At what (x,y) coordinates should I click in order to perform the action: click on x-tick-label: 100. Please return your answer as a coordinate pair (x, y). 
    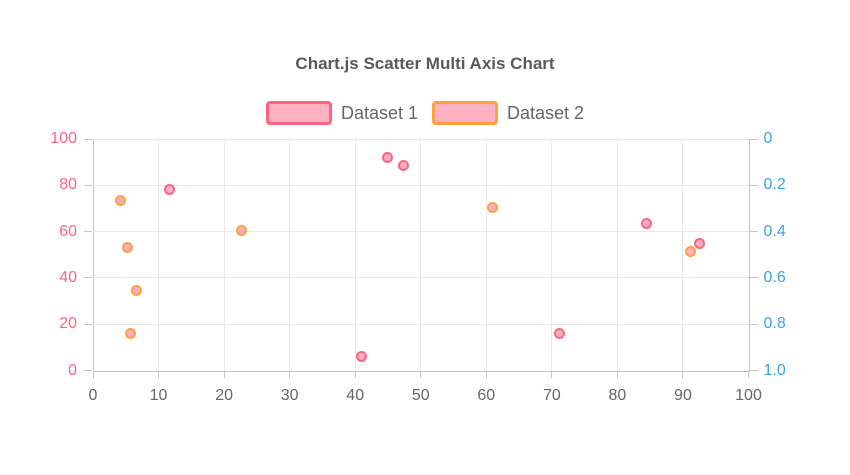
    Looking at the image, I should click on (748, 395).